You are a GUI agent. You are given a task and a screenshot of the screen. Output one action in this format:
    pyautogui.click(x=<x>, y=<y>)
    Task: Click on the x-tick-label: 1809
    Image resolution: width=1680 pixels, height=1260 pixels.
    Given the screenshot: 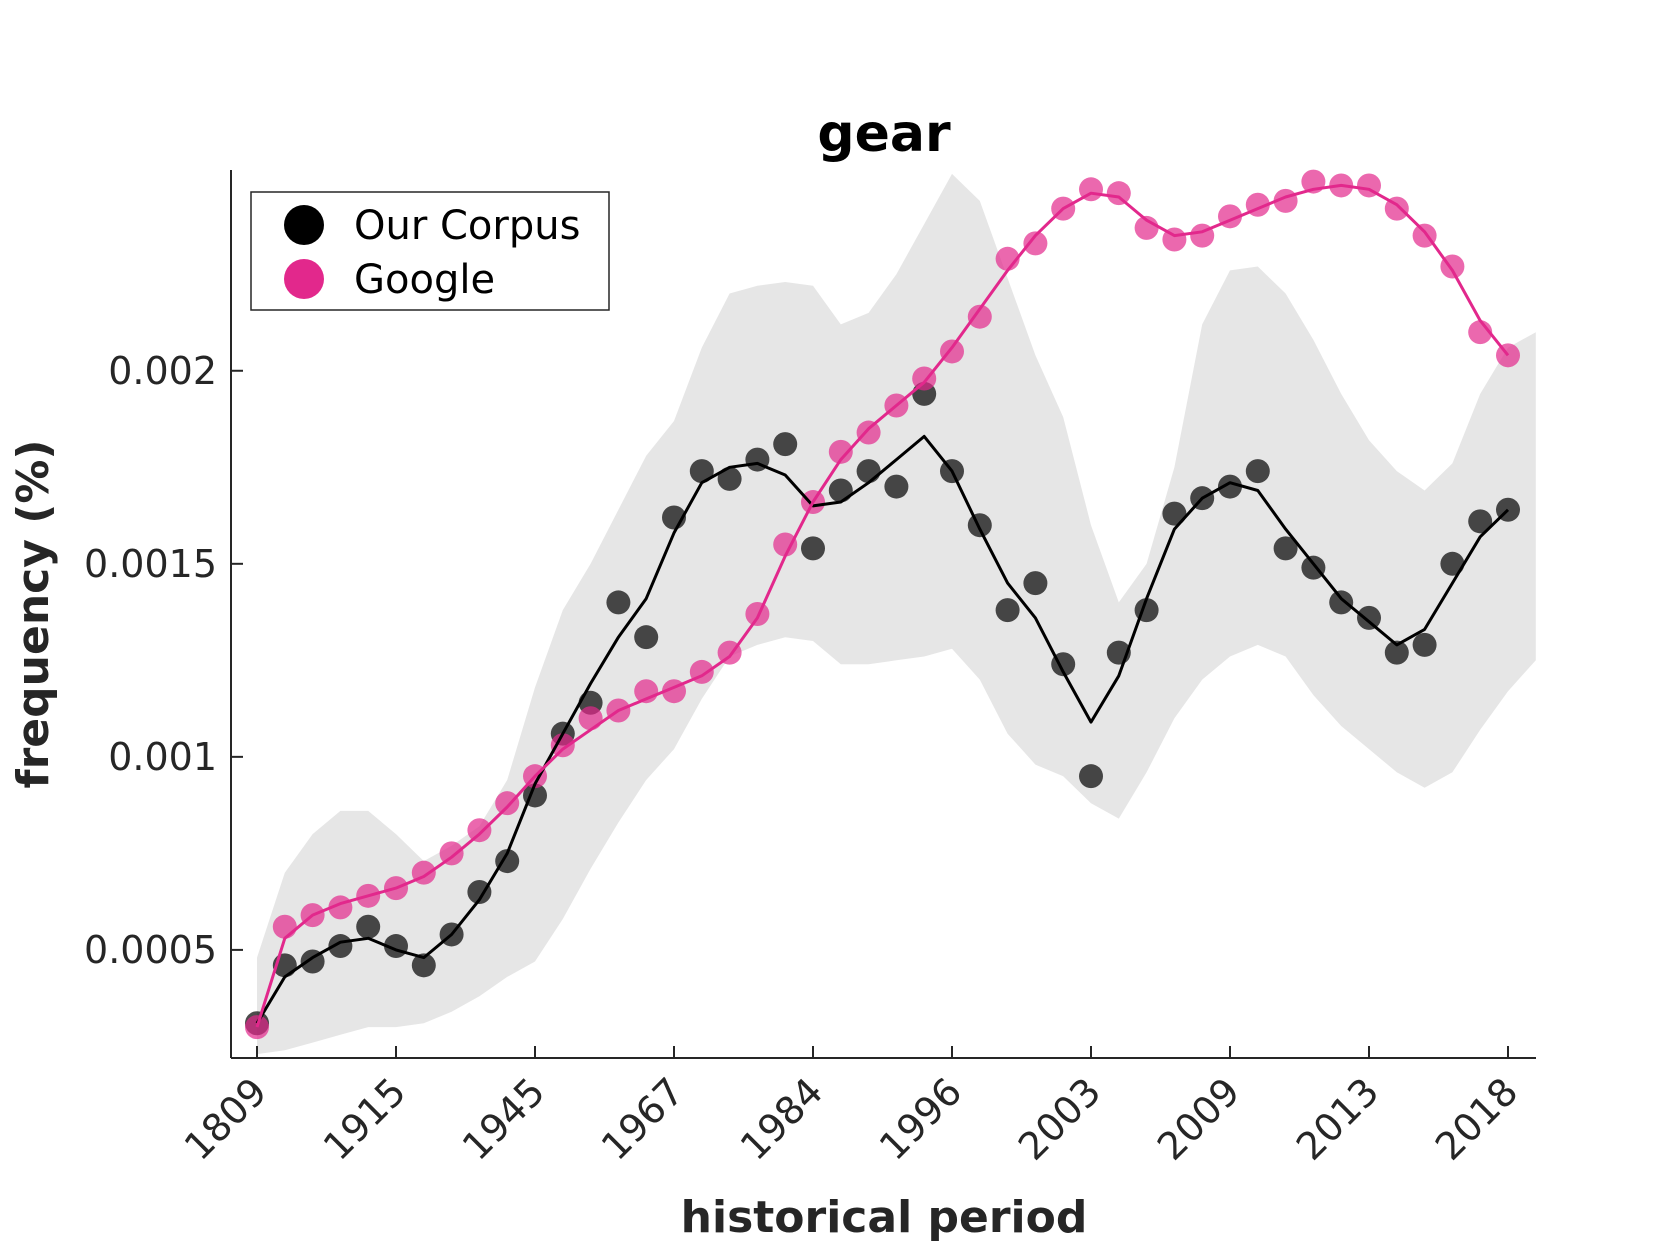 What is the action you would take?
    pyautogui.click(x=226, y=1119)
    